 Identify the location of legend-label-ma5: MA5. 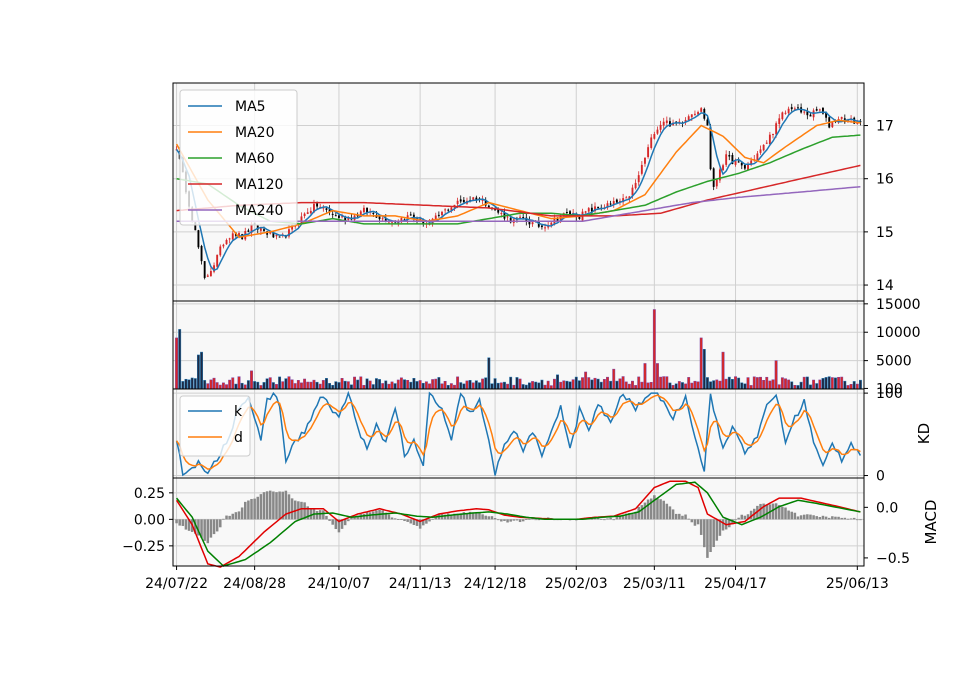
(250, 107).